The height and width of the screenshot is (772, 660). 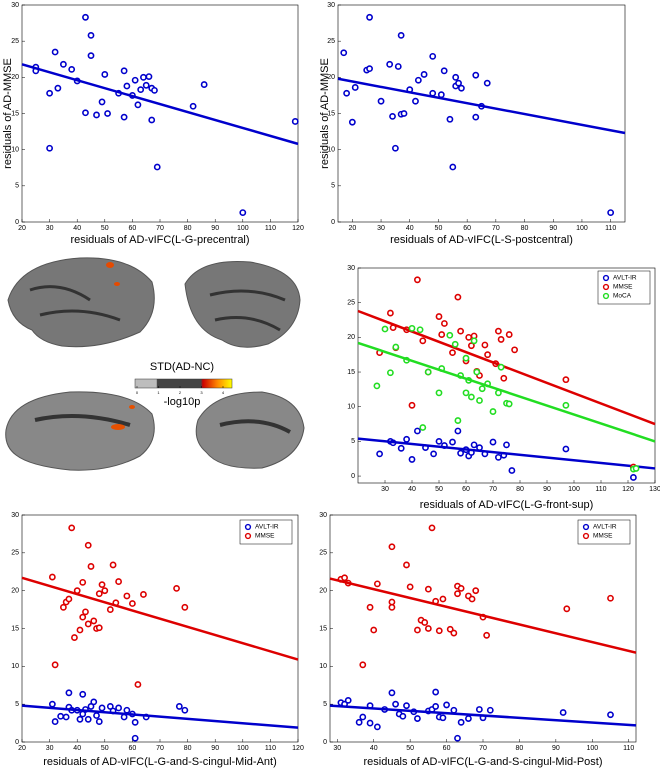 I want to click on colorbar-tick-label: 3, so click(x=201, y=392).